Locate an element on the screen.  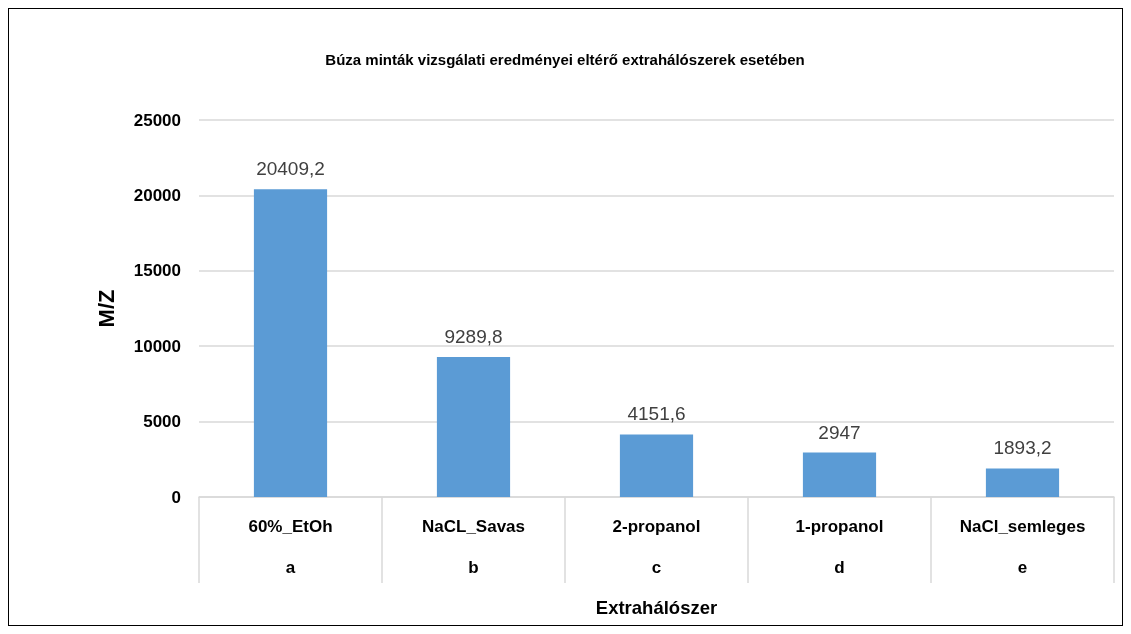
category-label: NaCl_semleges e is located at coordinates (1022, 547).